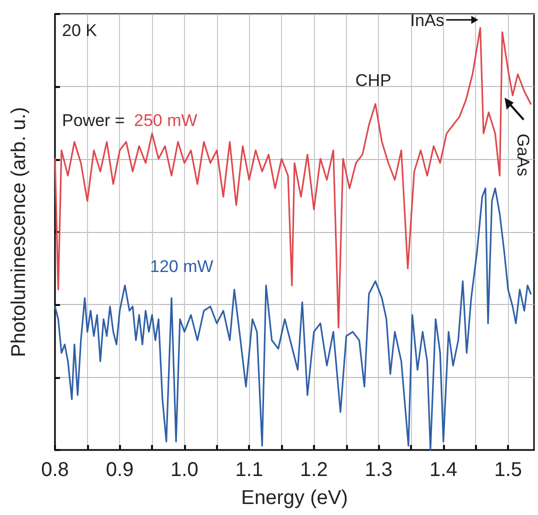 Image resolution: width=538 pixels, height=515 pixels. Describe the element at coordinates (508, 470) in the screenshot. I see `x-tick-label: 1.5` at that location.